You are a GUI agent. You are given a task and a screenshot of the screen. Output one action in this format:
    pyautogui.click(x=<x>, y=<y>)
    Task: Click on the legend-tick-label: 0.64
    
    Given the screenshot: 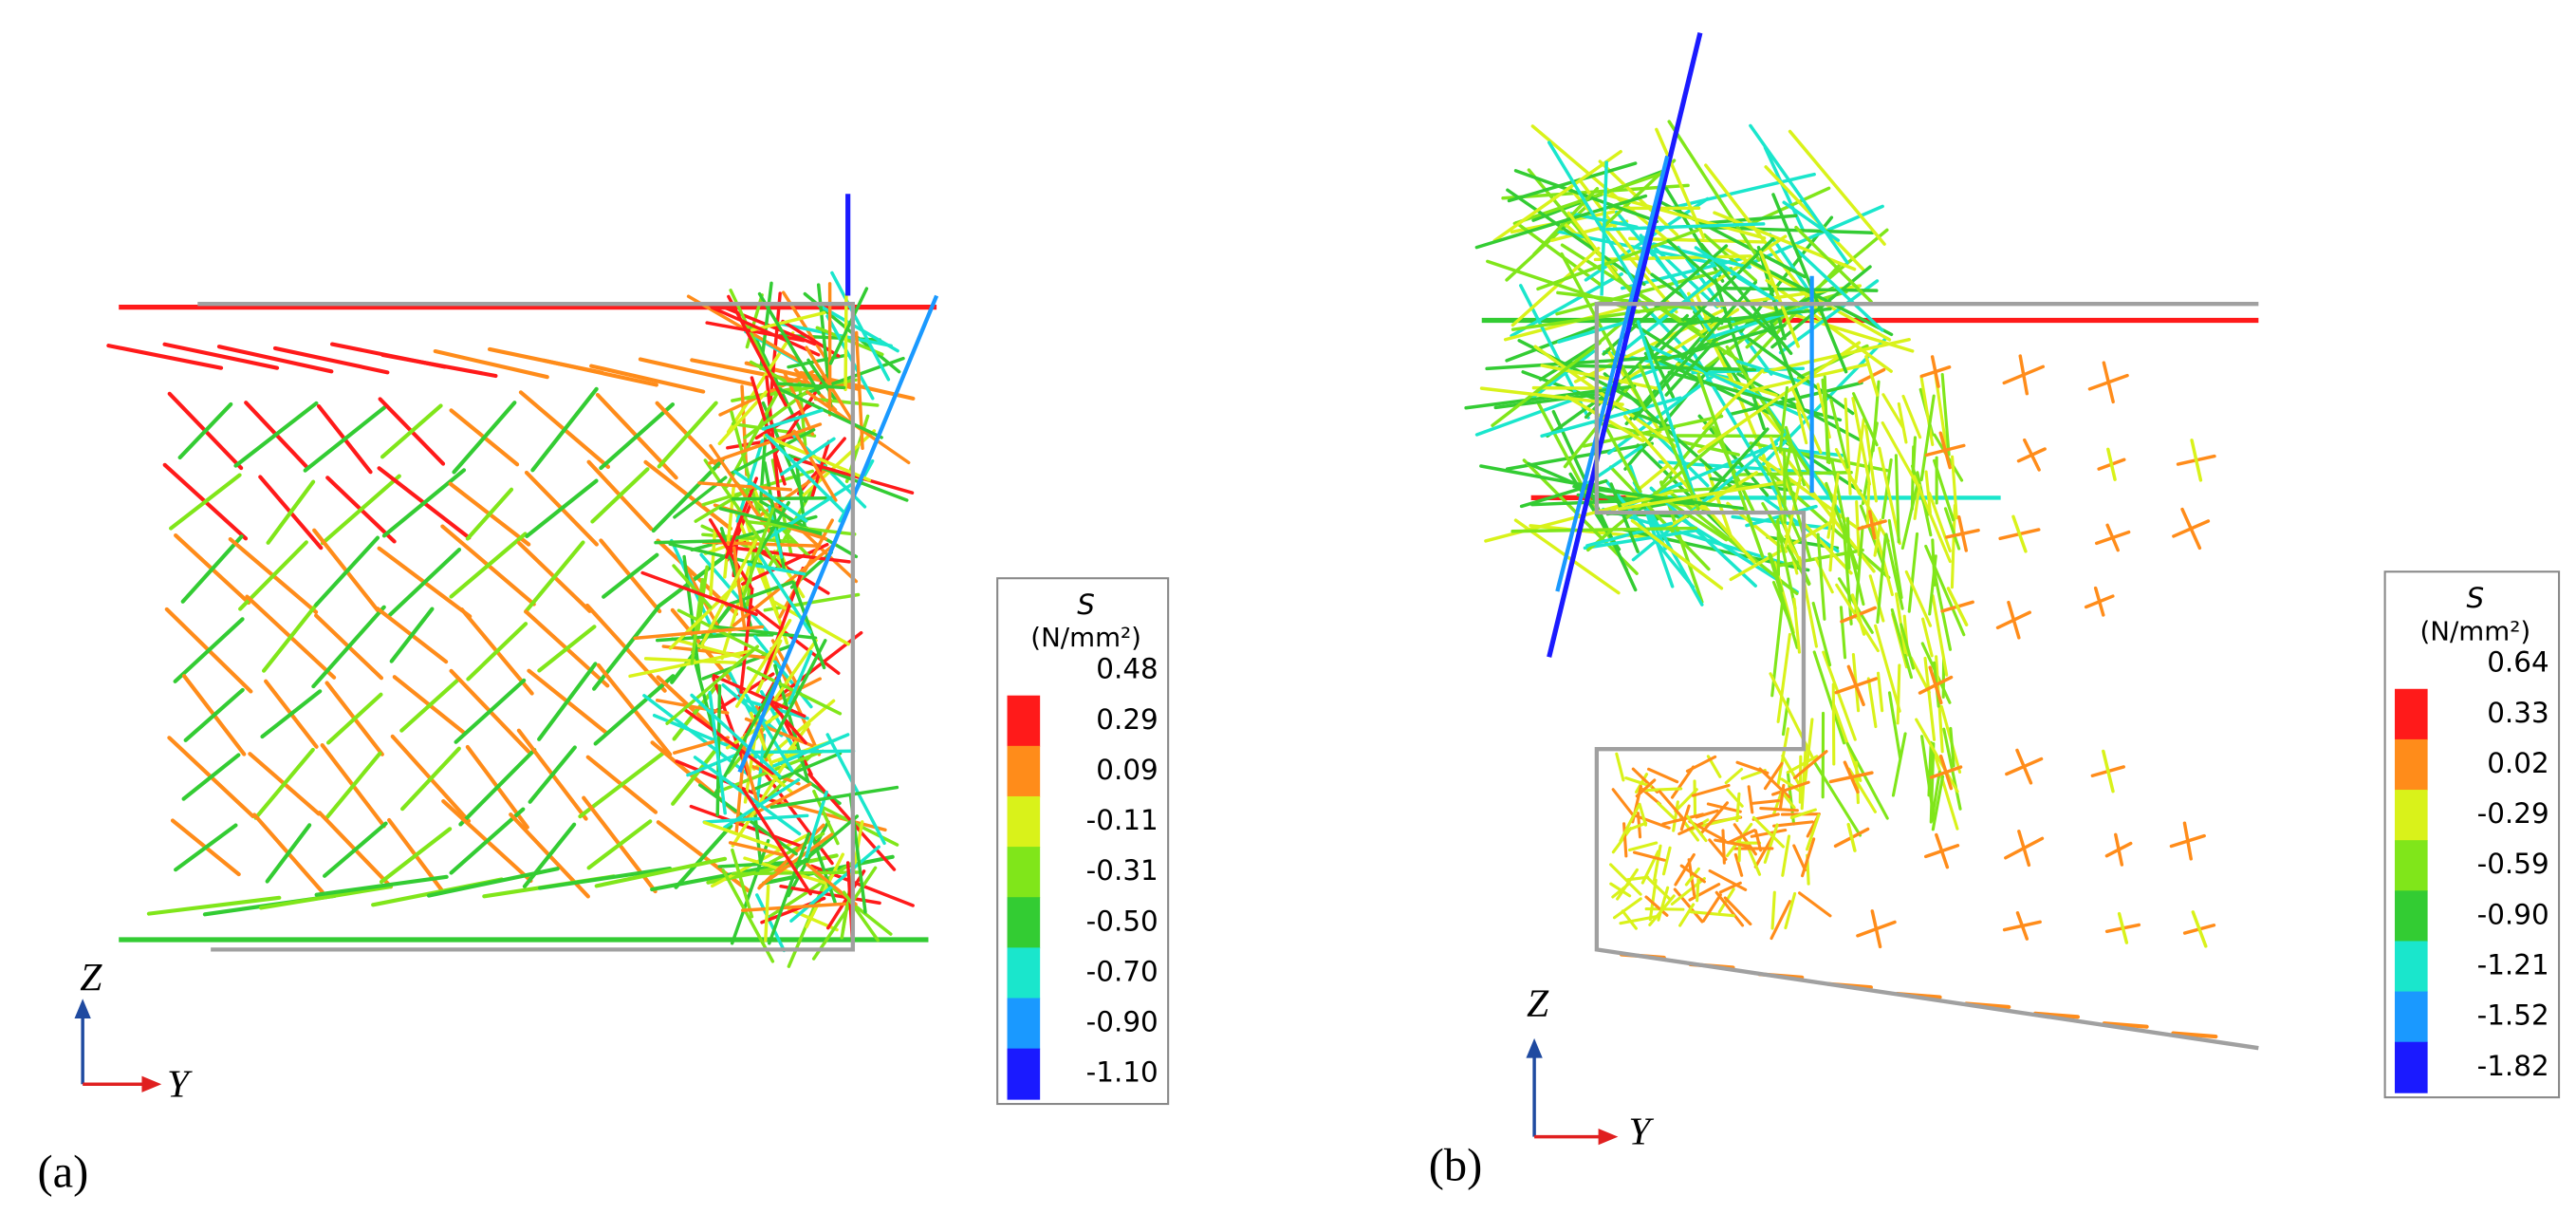 What is the action you would take?
    pyautogui.click(x=2517, y=662)
    